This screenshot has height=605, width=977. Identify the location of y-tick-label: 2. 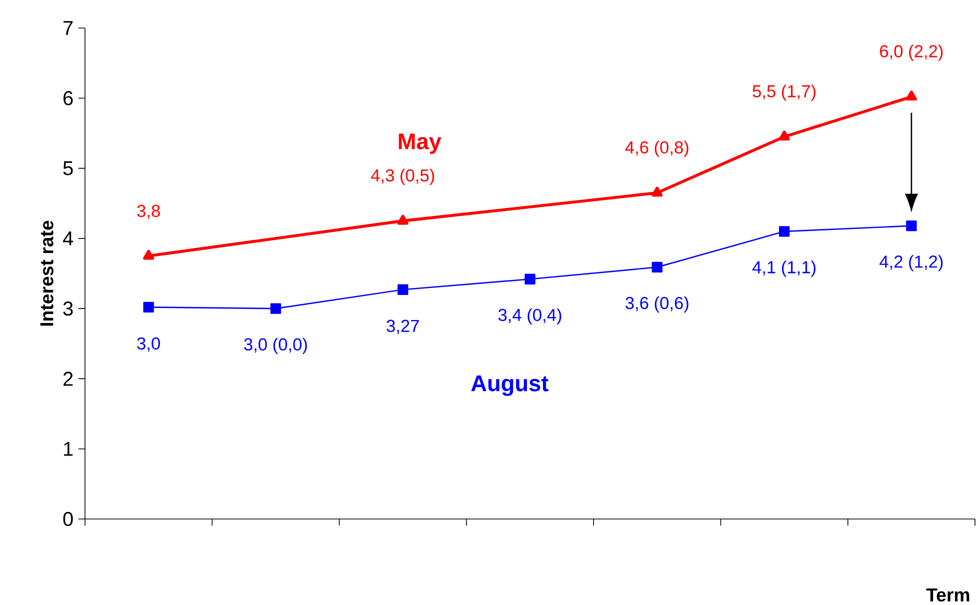
(68, 379).